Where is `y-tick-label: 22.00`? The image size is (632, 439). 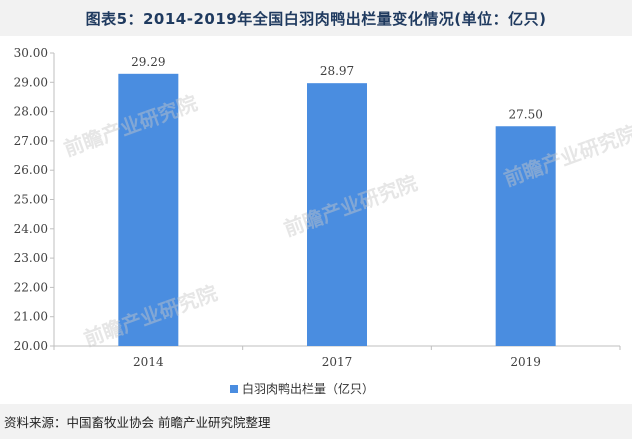
y-tick-label: 22.00 is located at coordinates (31, 287).